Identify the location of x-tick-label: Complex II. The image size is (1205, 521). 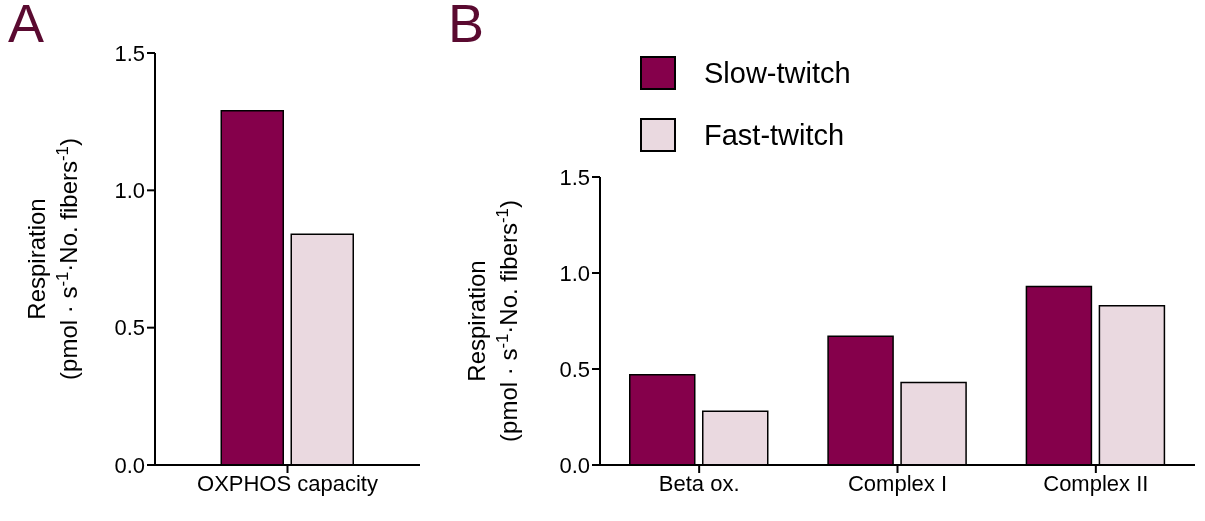
(1096, 483).